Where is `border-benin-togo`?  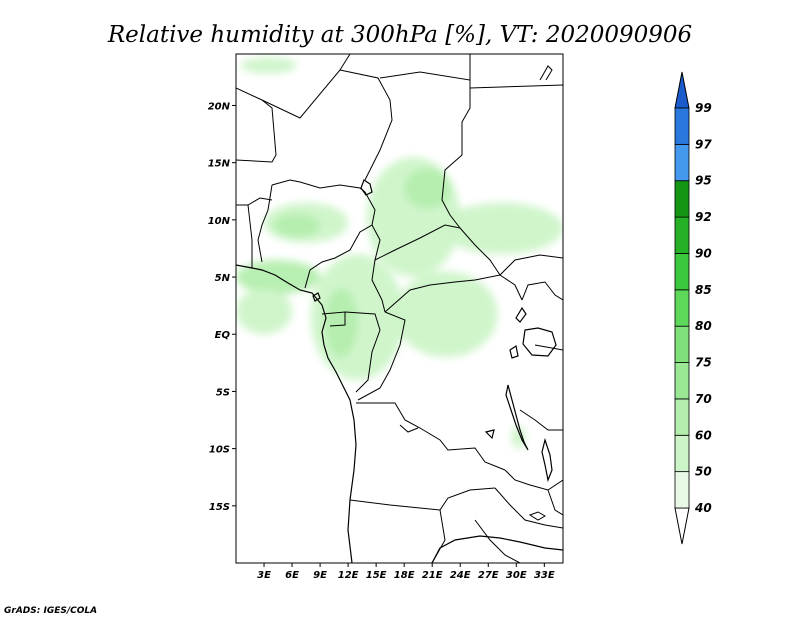 border-benin-togo is located at coordinates (265, 223).